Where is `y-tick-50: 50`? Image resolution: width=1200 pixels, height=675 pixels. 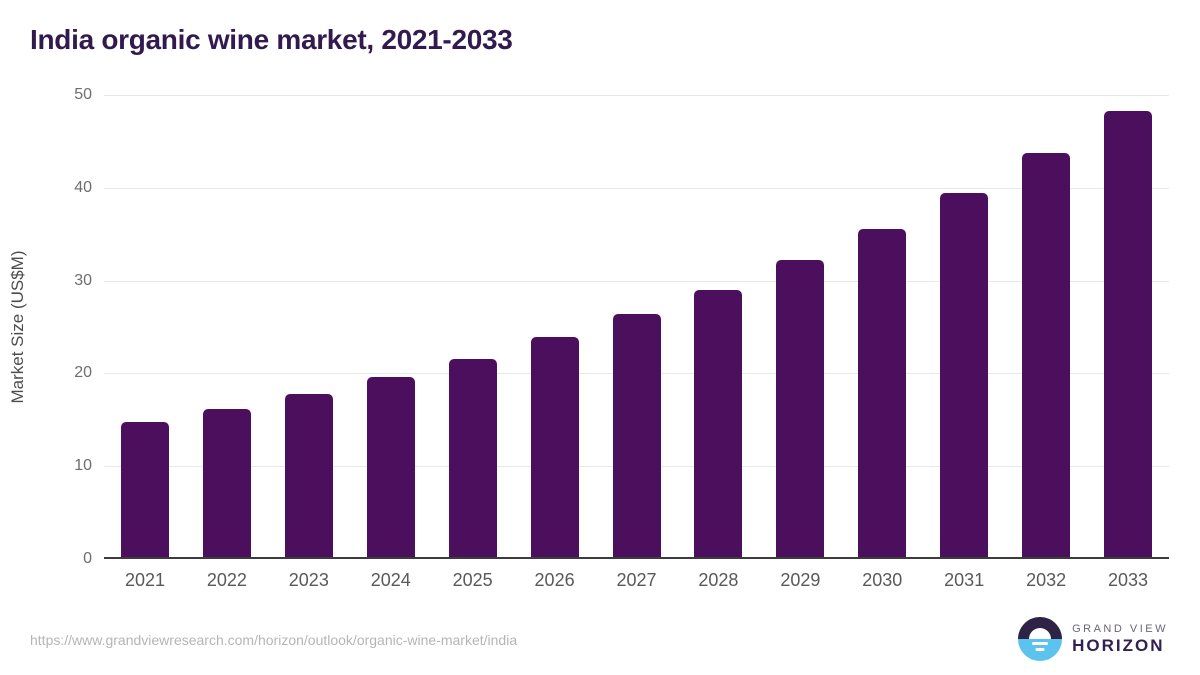
y-tick-50: 50 is located at coordinates (83, 94).